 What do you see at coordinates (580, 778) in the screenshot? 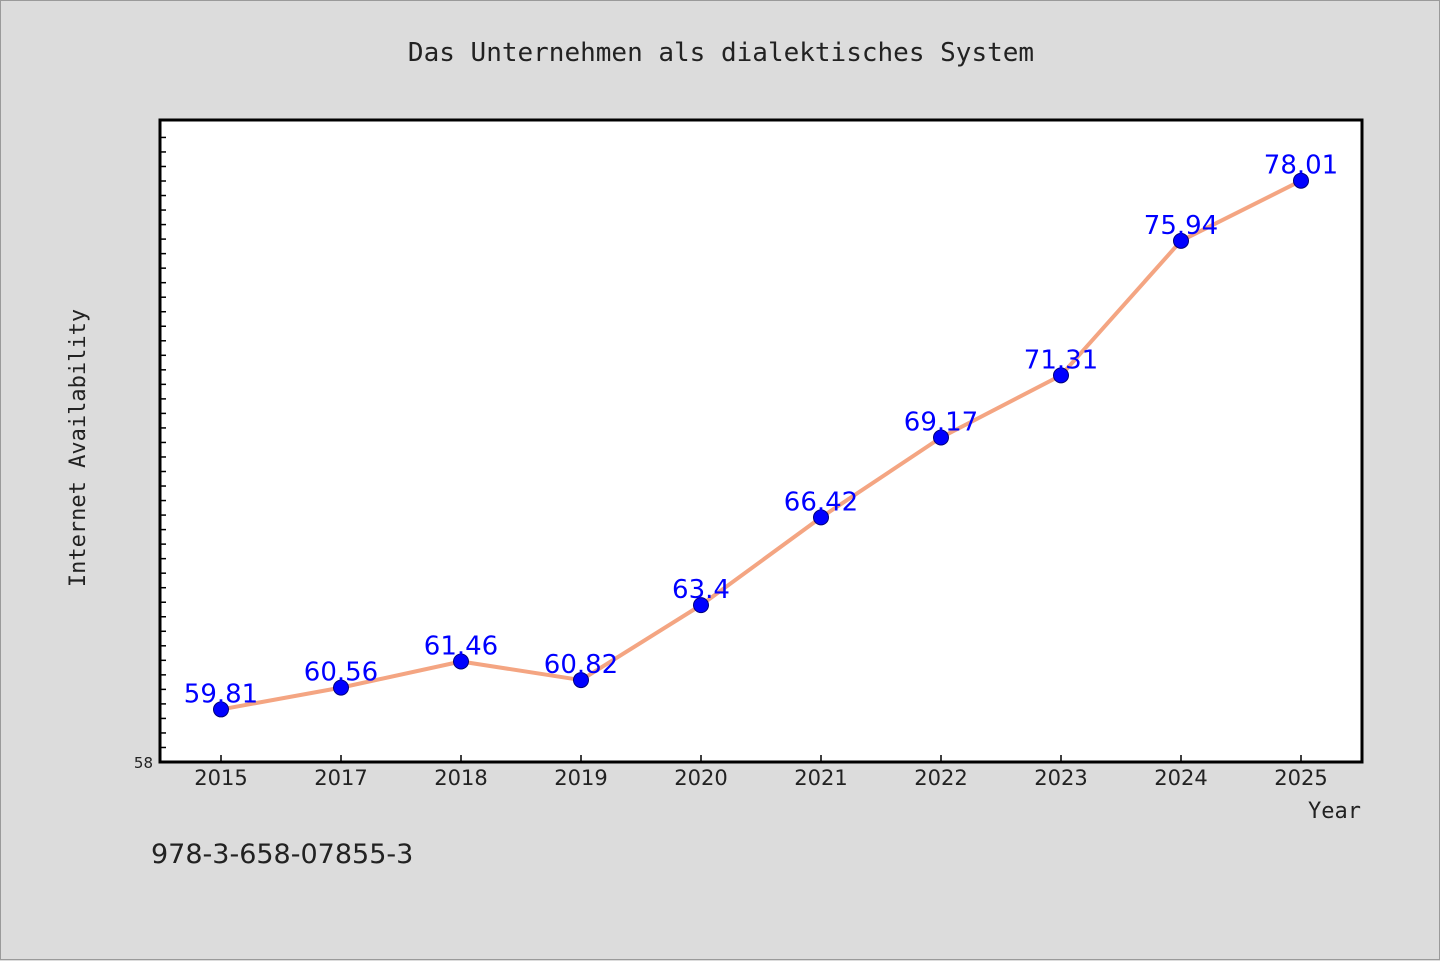
I see `x-tick-label: 2019` at bounding box center [580, 778].